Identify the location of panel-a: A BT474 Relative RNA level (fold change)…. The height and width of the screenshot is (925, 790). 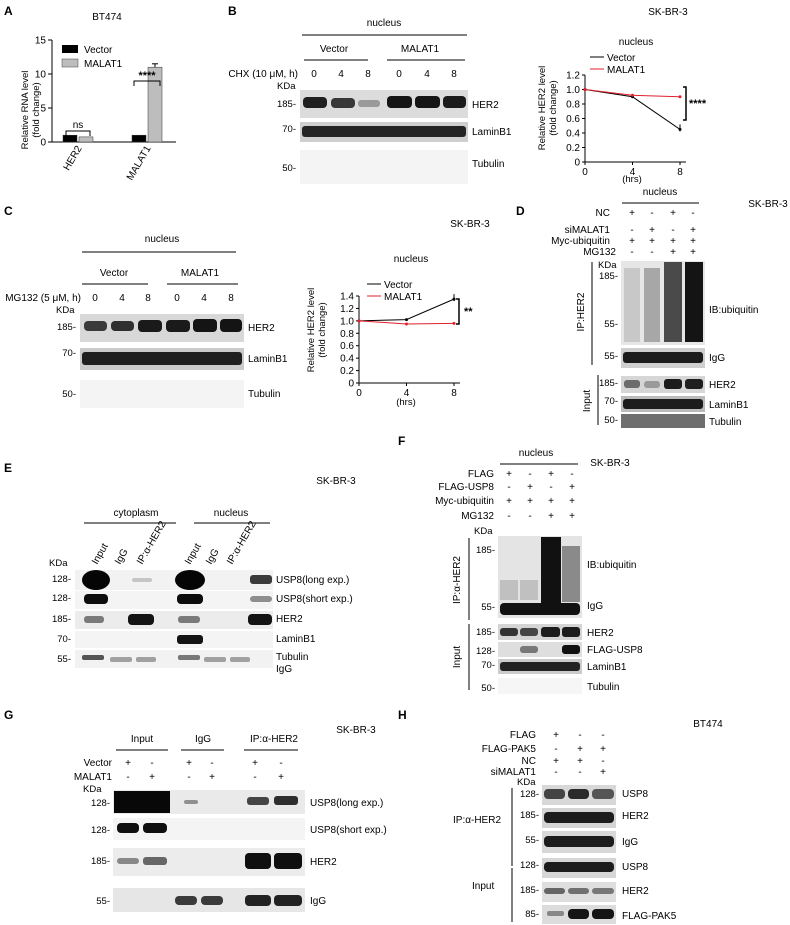
(90, 93).